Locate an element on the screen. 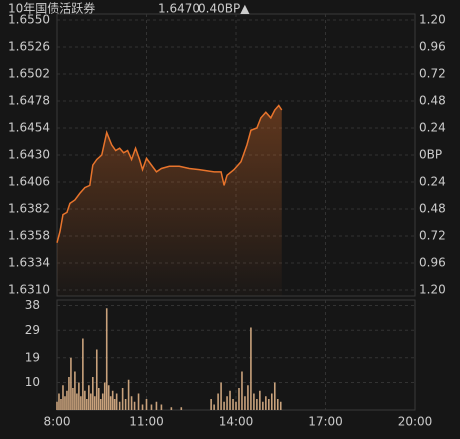  y-tick-label: 1.6502 is located at coordinates (29, 74).